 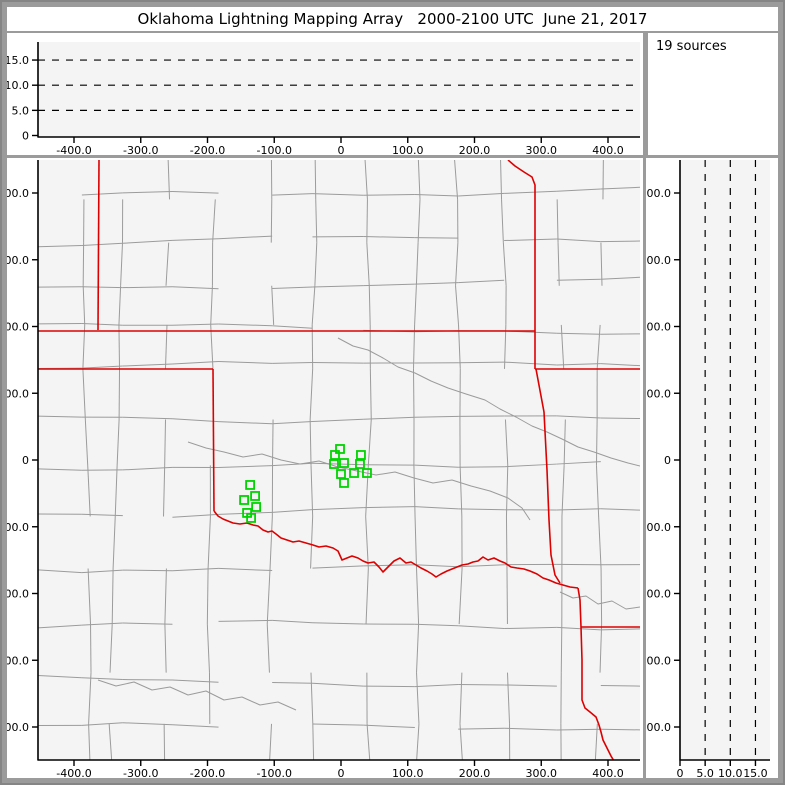 I want to click on lightning-sources, so click(x=305, y=483).